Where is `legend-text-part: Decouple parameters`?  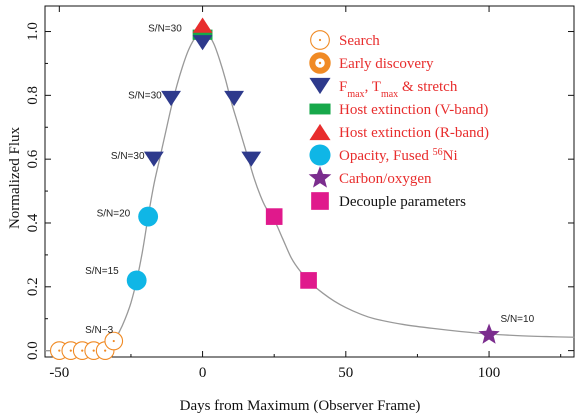
legend-text-part: Decouple parameters is located at coordinates (402, 202).